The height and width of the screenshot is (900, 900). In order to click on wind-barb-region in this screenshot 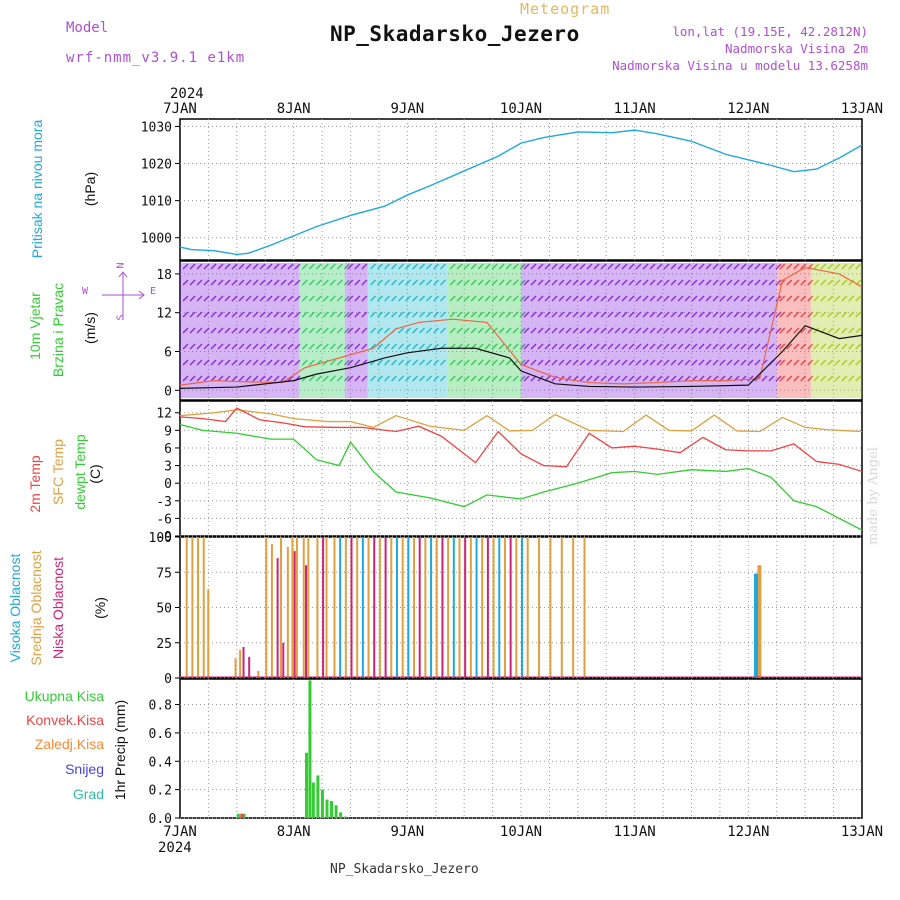, I will do `click(322, 330)`.